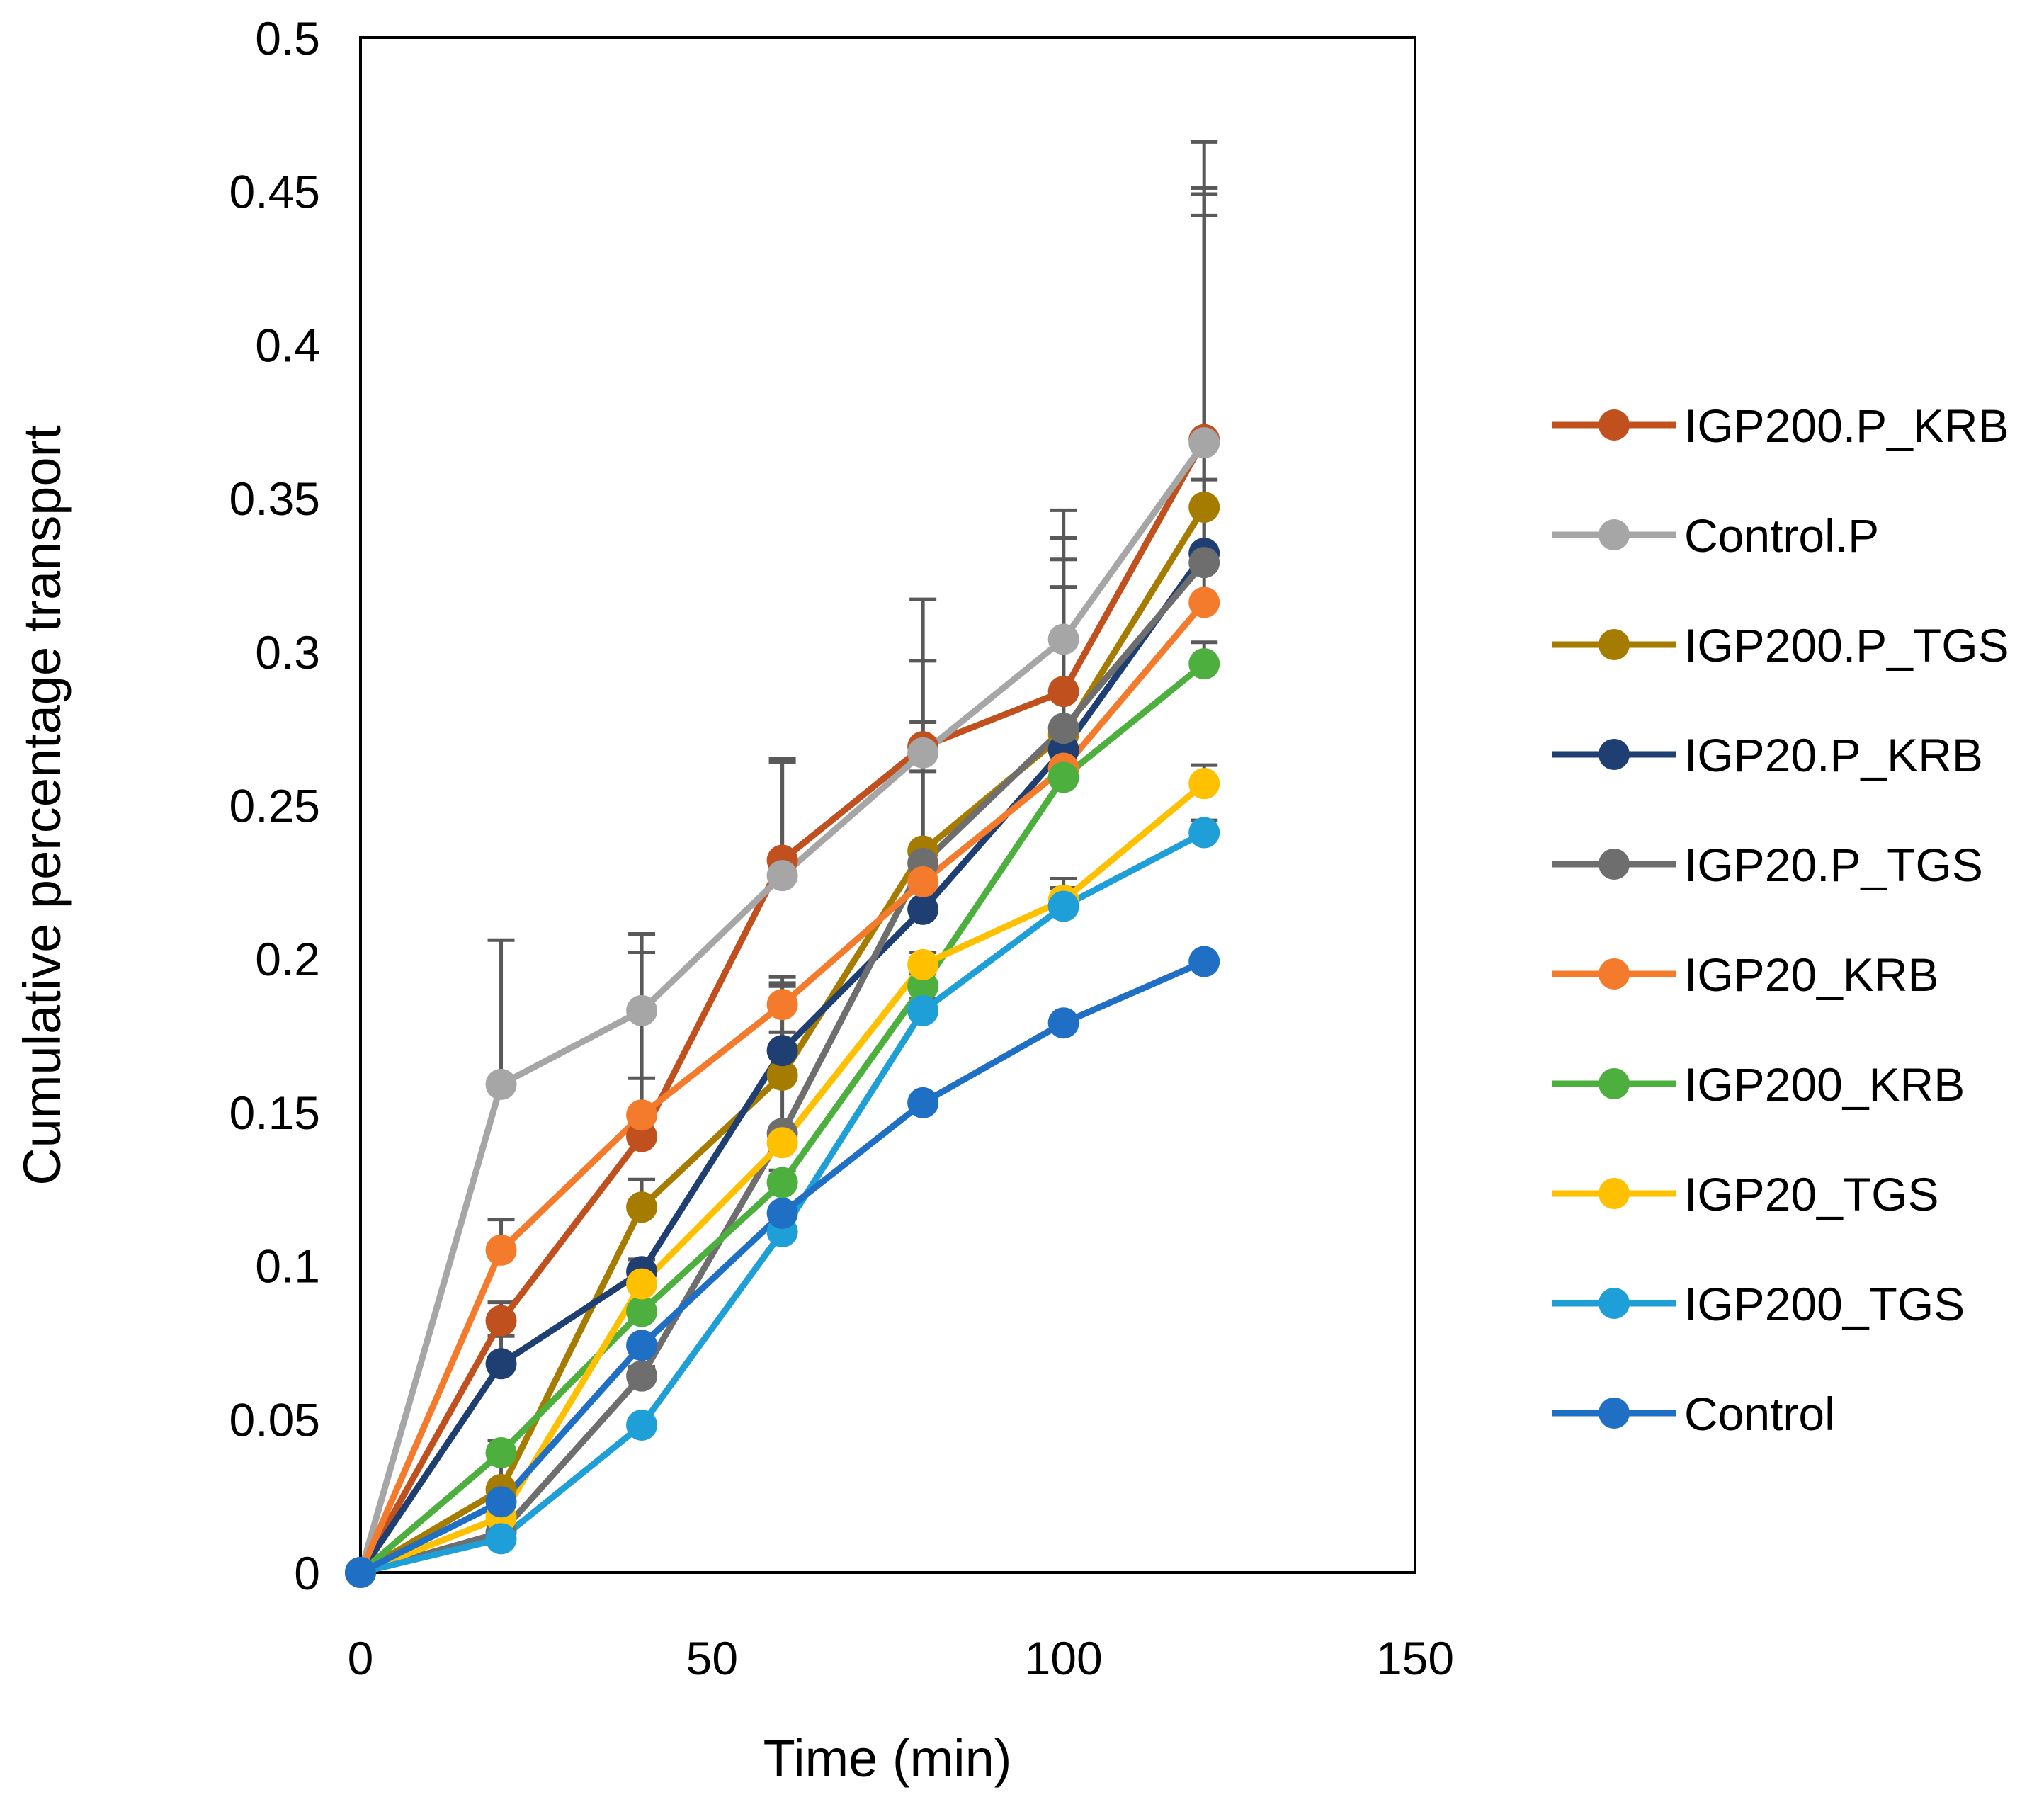  I want to click on y-tick-label: 0.4, so click(287, 345).